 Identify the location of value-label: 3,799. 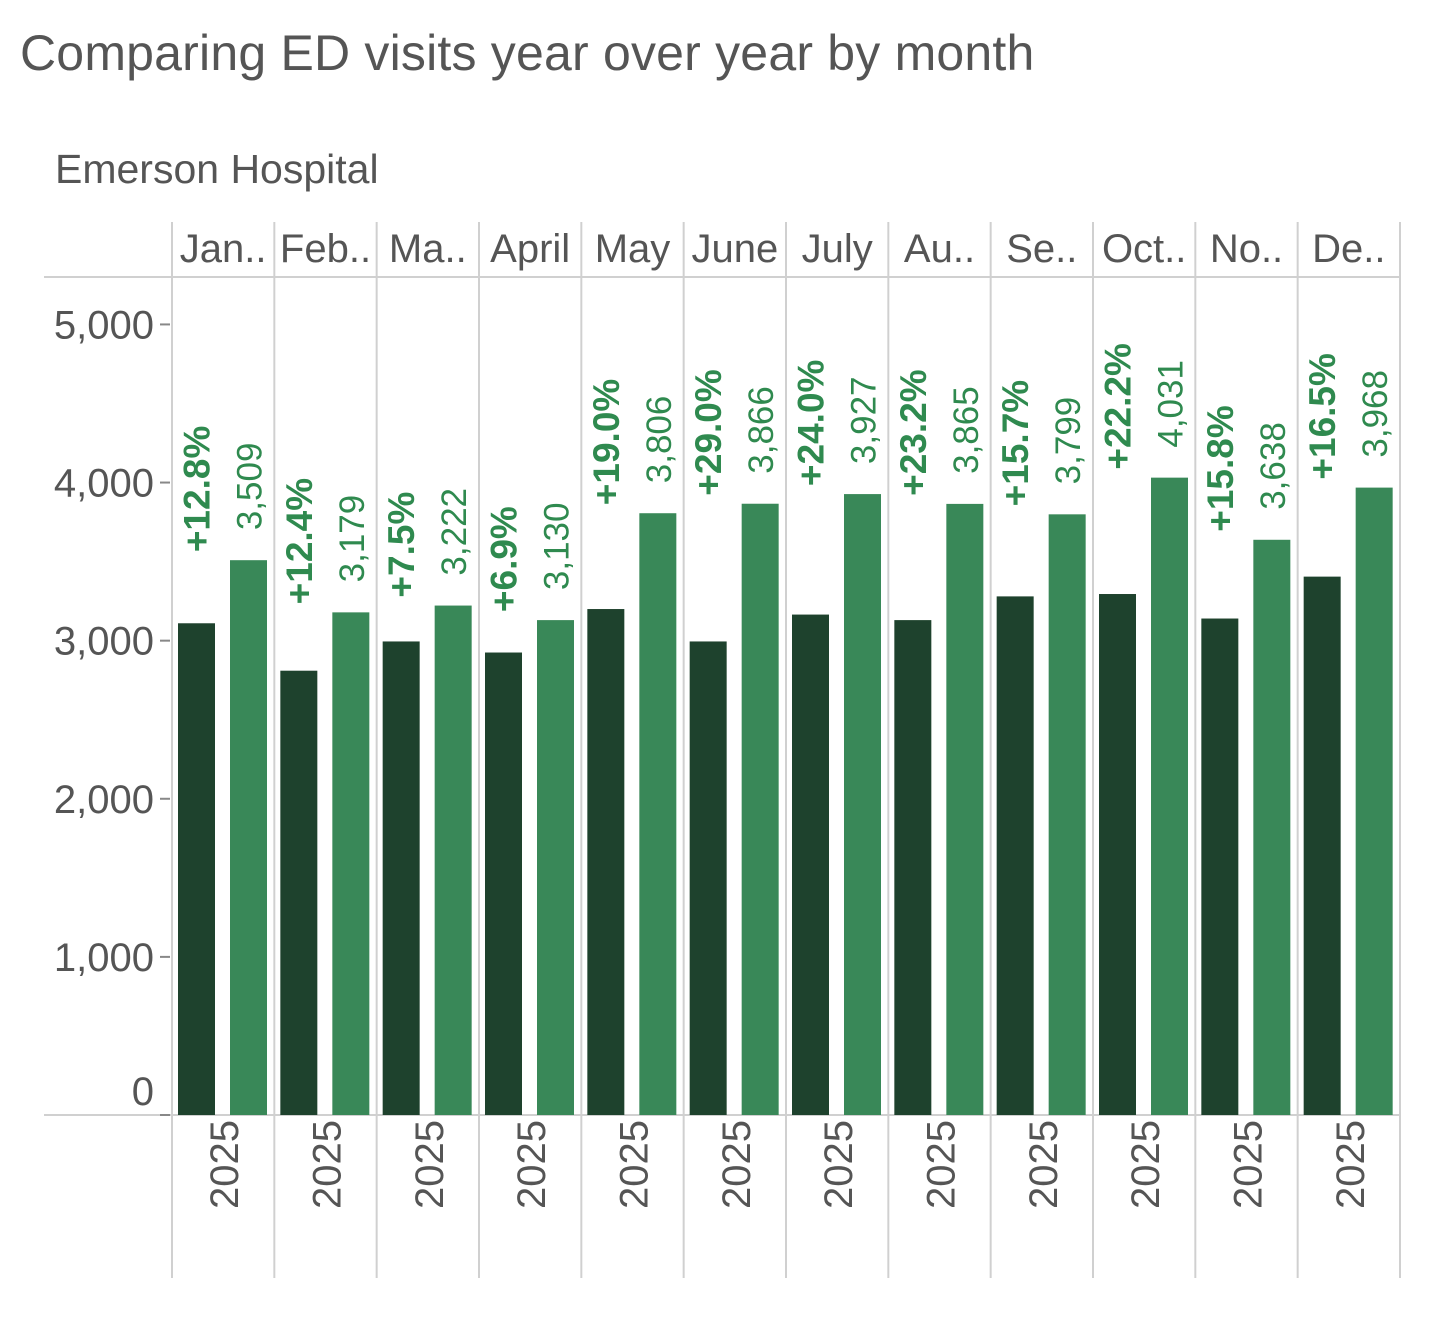
(1068, 441).